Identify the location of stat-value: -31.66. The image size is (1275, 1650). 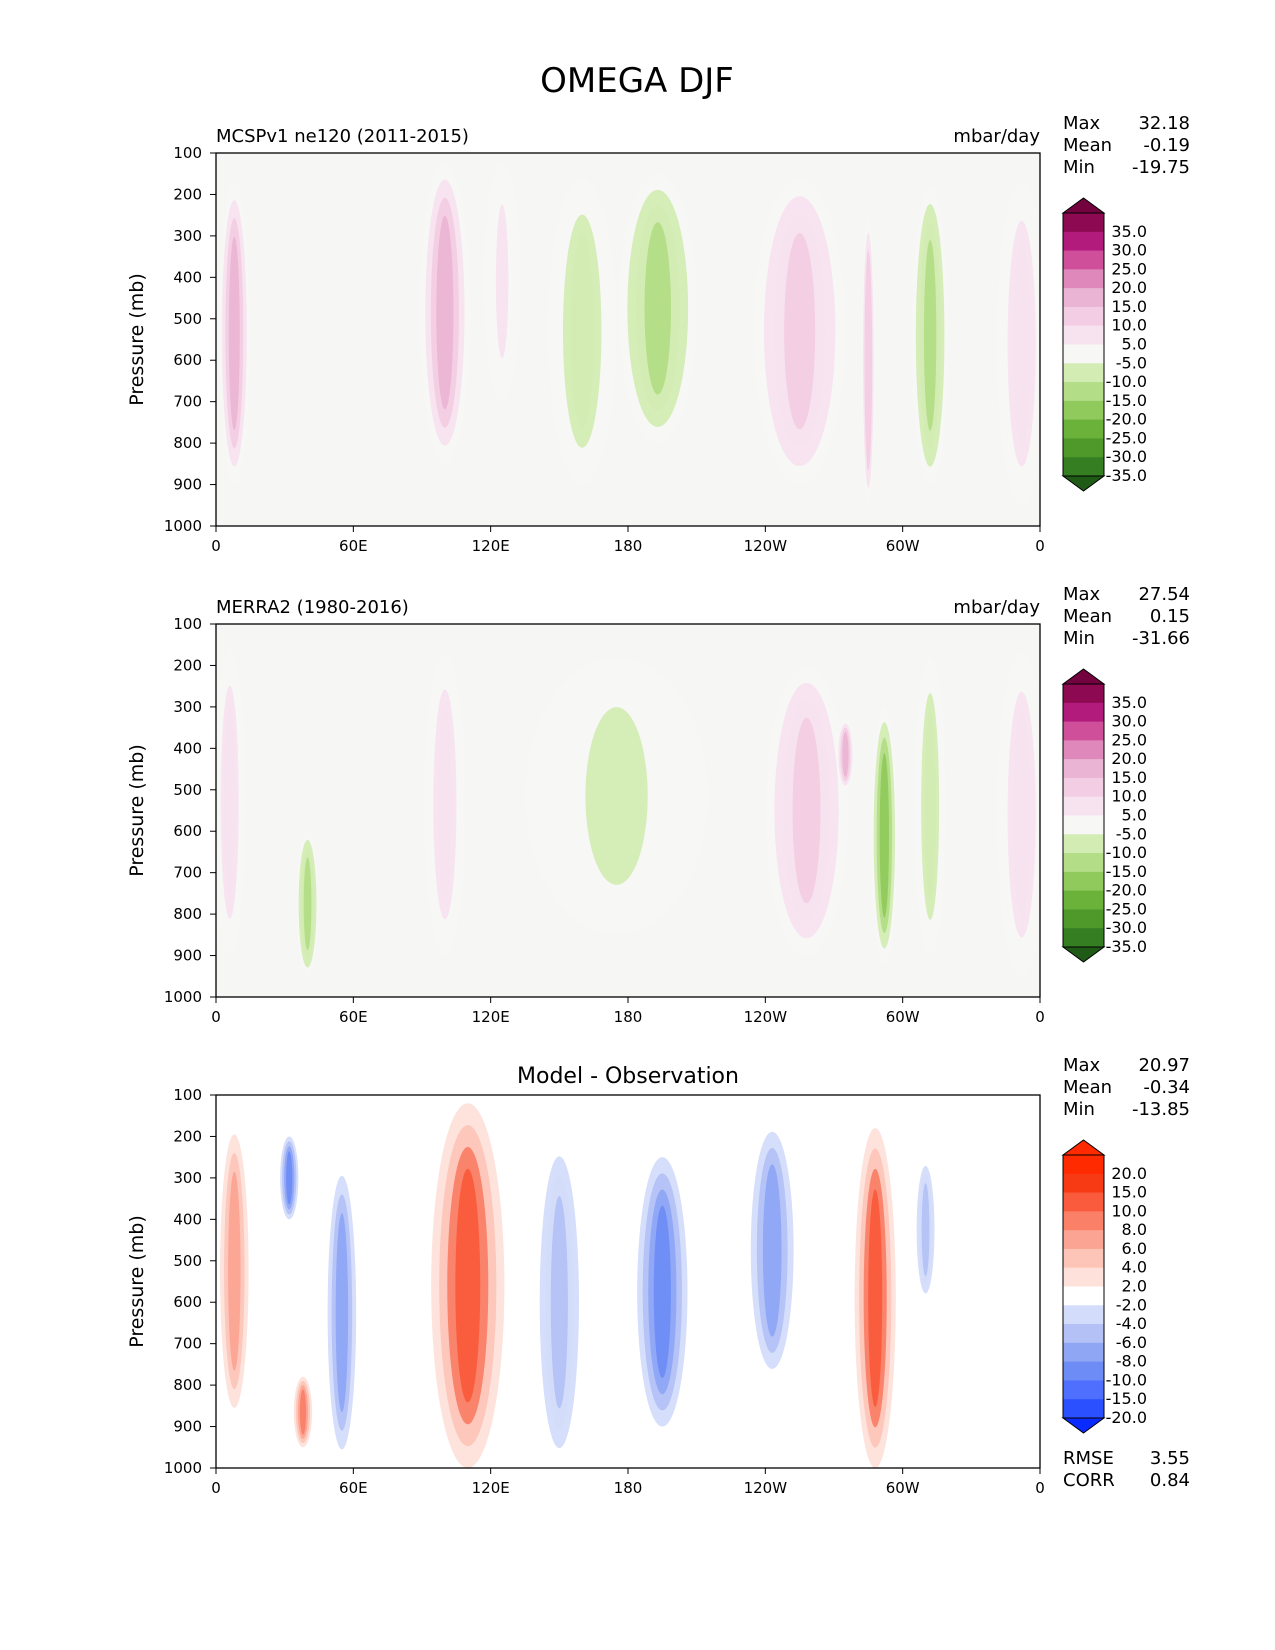
(1161, 638).